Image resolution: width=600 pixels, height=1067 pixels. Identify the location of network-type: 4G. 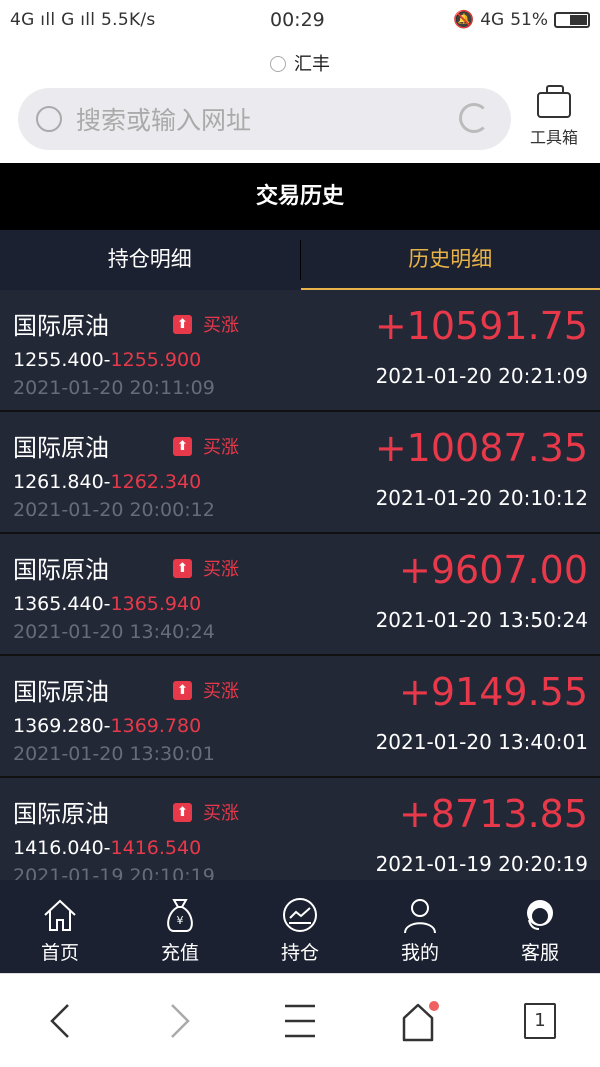
(492, 20).